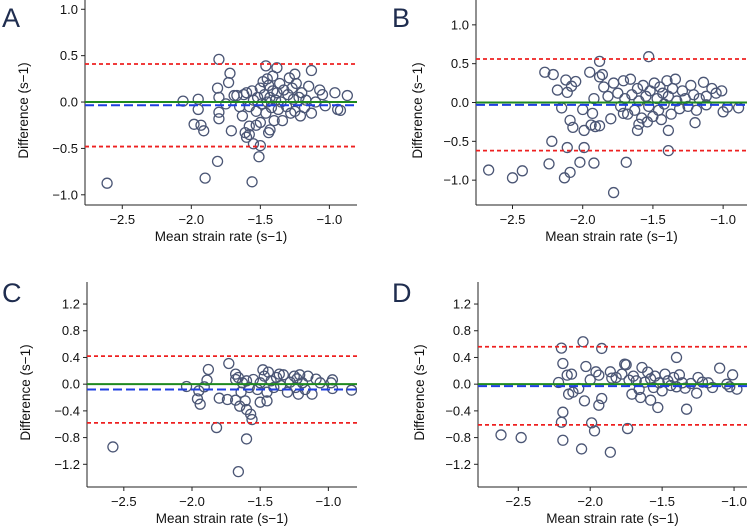 This screenshot has width=749, height=527. What do you see at coordinates (71, 330) in the screenshot?
I see `y-tick-label: 0.8` at bounding box center [71, 330].